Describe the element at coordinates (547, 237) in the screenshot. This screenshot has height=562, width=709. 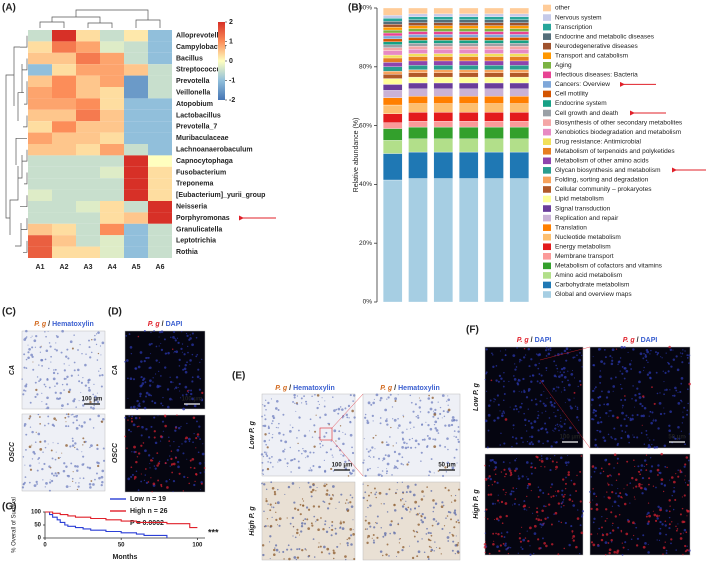
I see `legend-swatch` at that location.